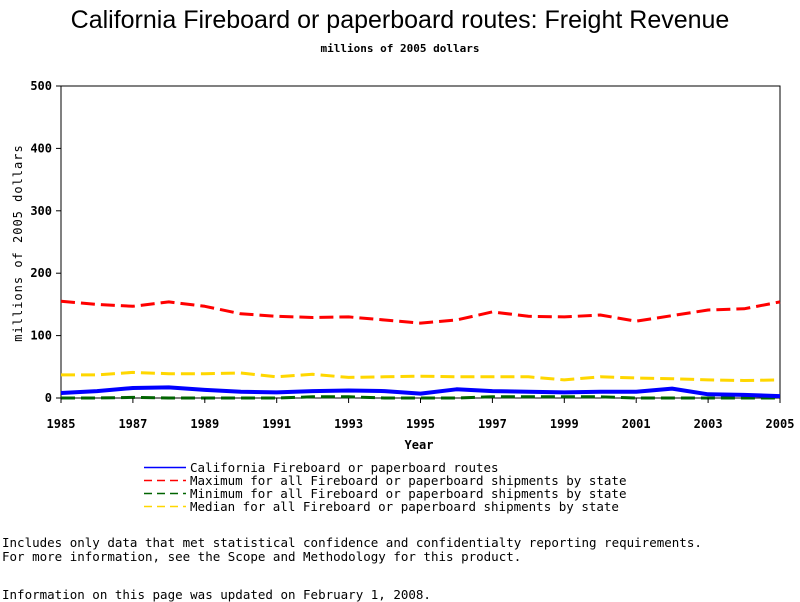 The image size is (800, 602). Describe the element at coordinates (708, 424) in the screenshot. I see `x-tick-label: 2003` at that location.